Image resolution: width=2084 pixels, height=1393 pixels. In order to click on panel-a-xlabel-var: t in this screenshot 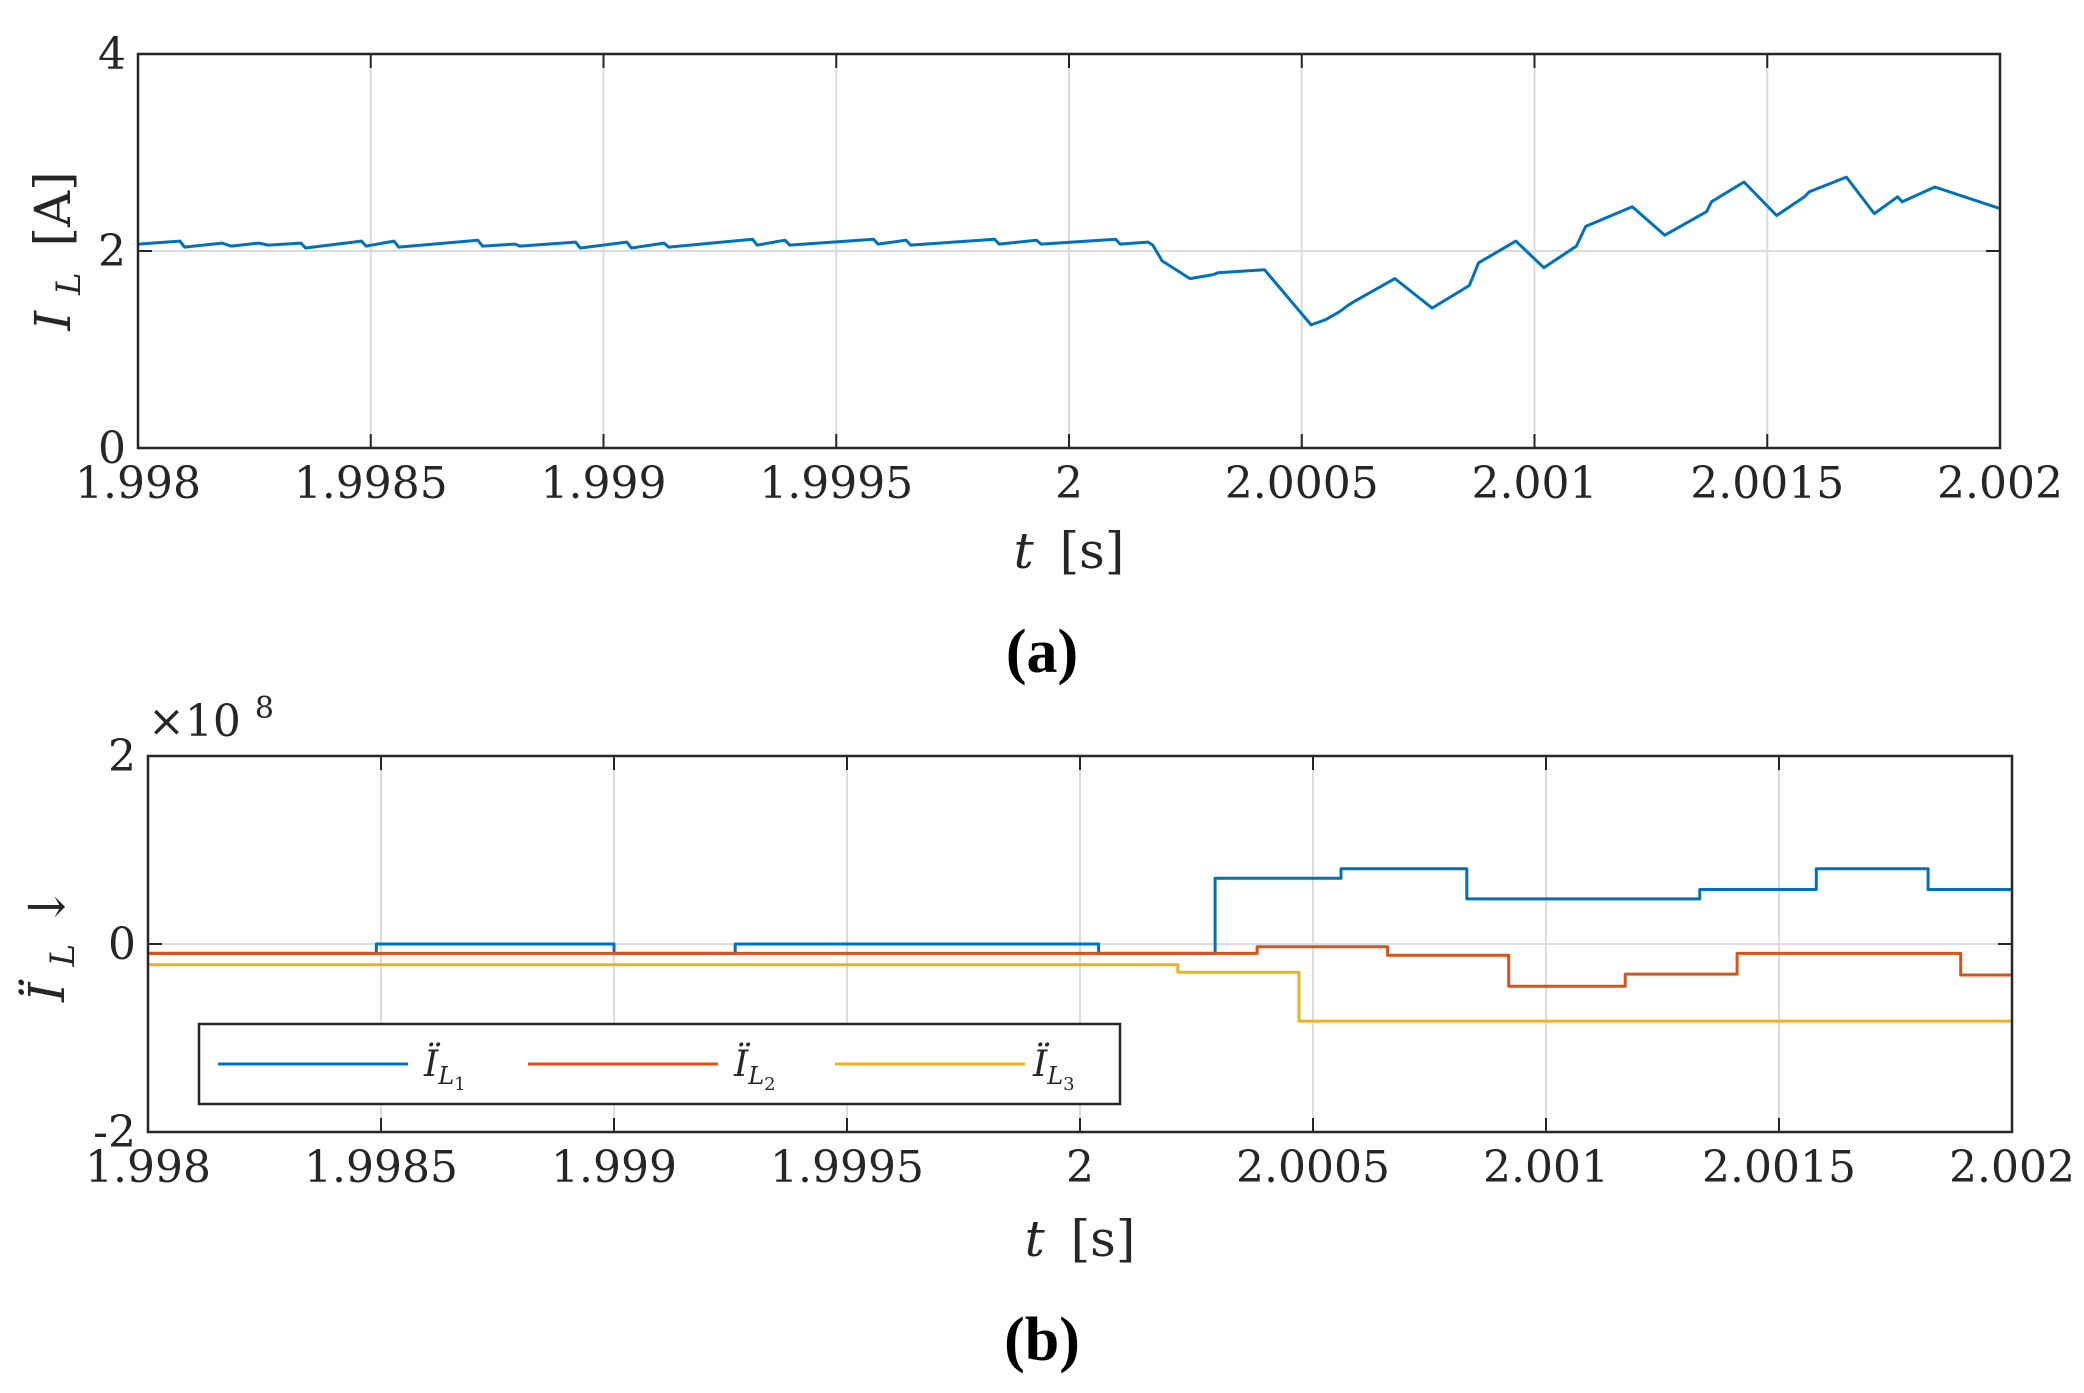, I will do `click(1024, 551)`.